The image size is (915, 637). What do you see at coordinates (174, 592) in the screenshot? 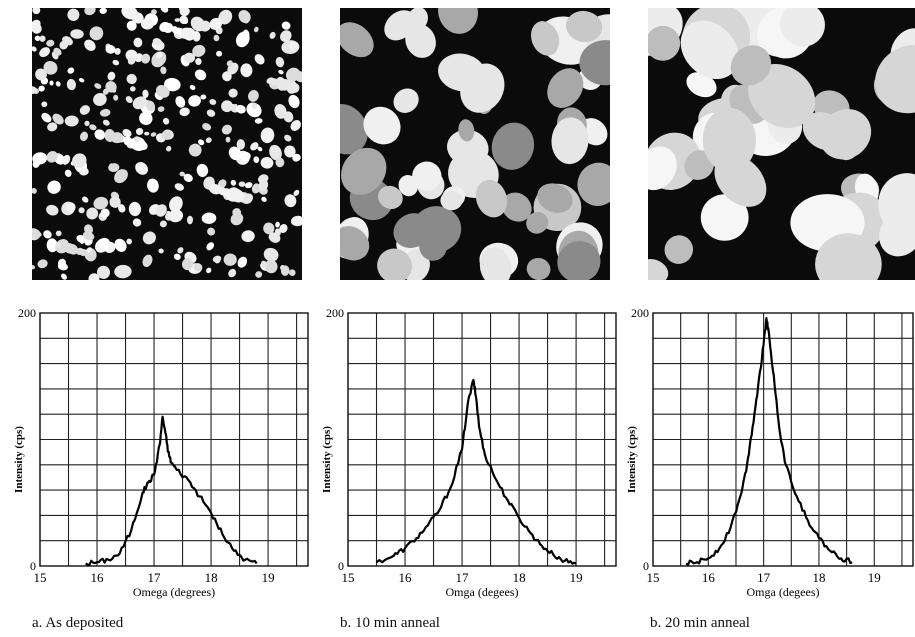
I see `x-axis-label: Omega (degrees)` at bounding box center [174, 592].